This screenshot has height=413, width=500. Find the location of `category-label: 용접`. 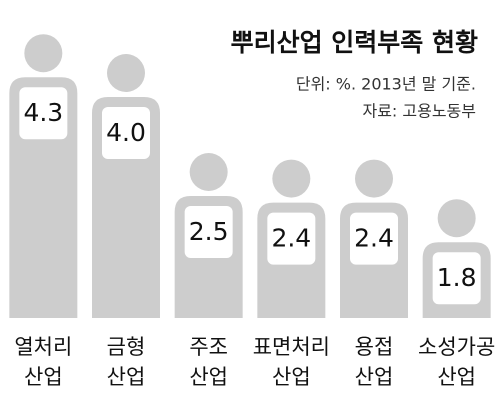

category-label: 용접 is located at coordinates (374, 347).